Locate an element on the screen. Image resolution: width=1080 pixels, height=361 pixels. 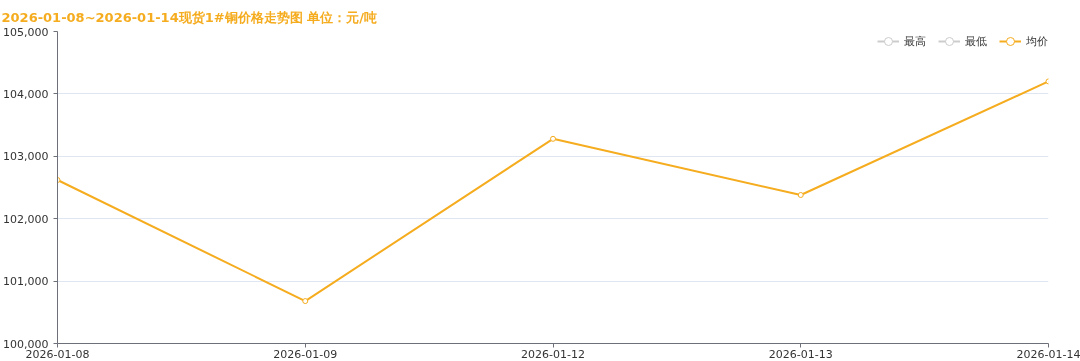
y-tick-label: 104,000 is located at coordinates (26, 94).